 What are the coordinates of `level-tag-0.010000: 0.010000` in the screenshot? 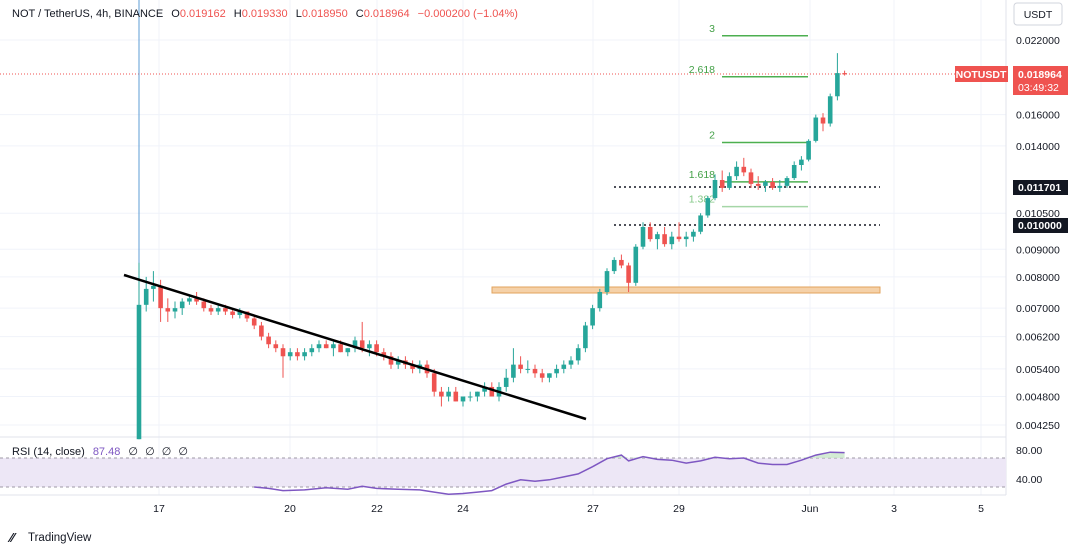 It's located at (1040, 225).